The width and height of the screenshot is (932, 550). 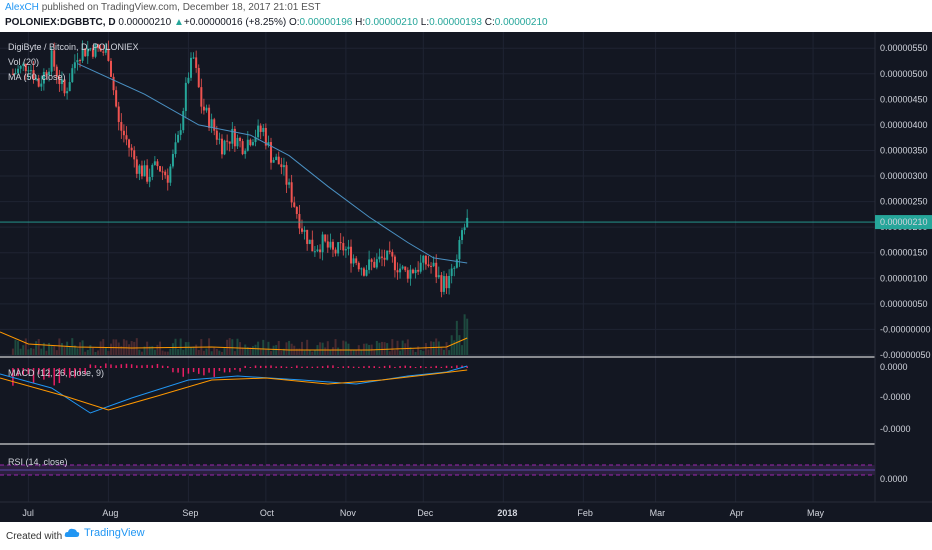 I want to click on price-tick-label: 0.00000550, so click(x=904, y=48).